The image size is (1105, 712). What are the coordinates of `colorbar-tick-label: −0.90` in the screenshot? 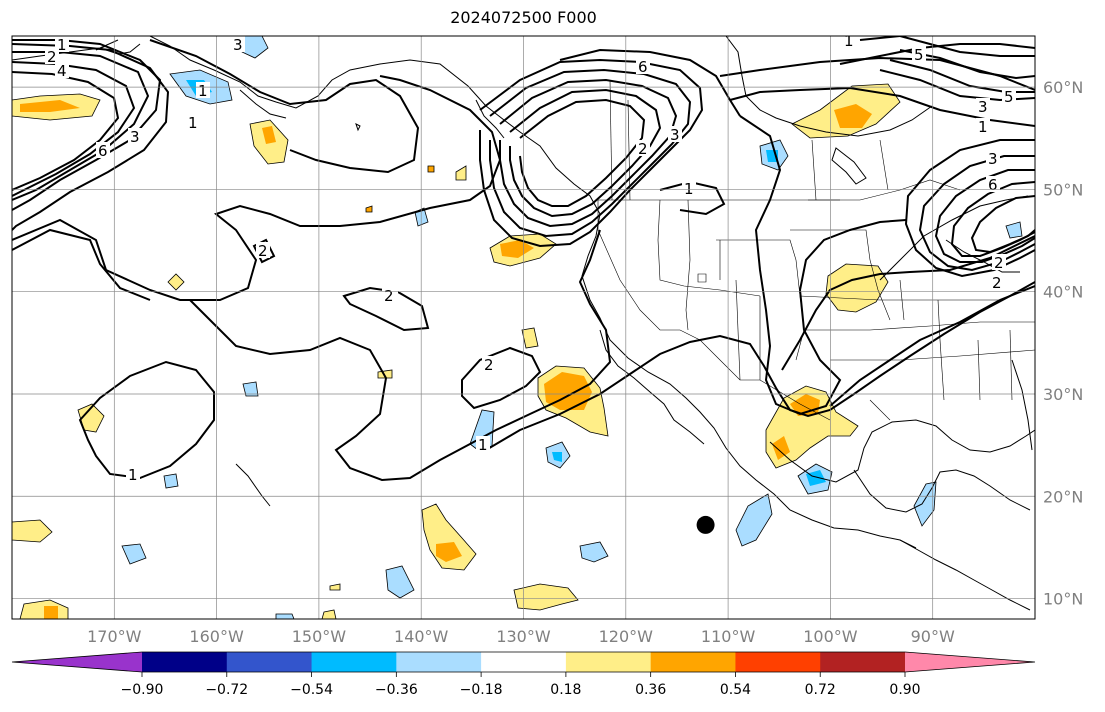 It's located at (142, 690).